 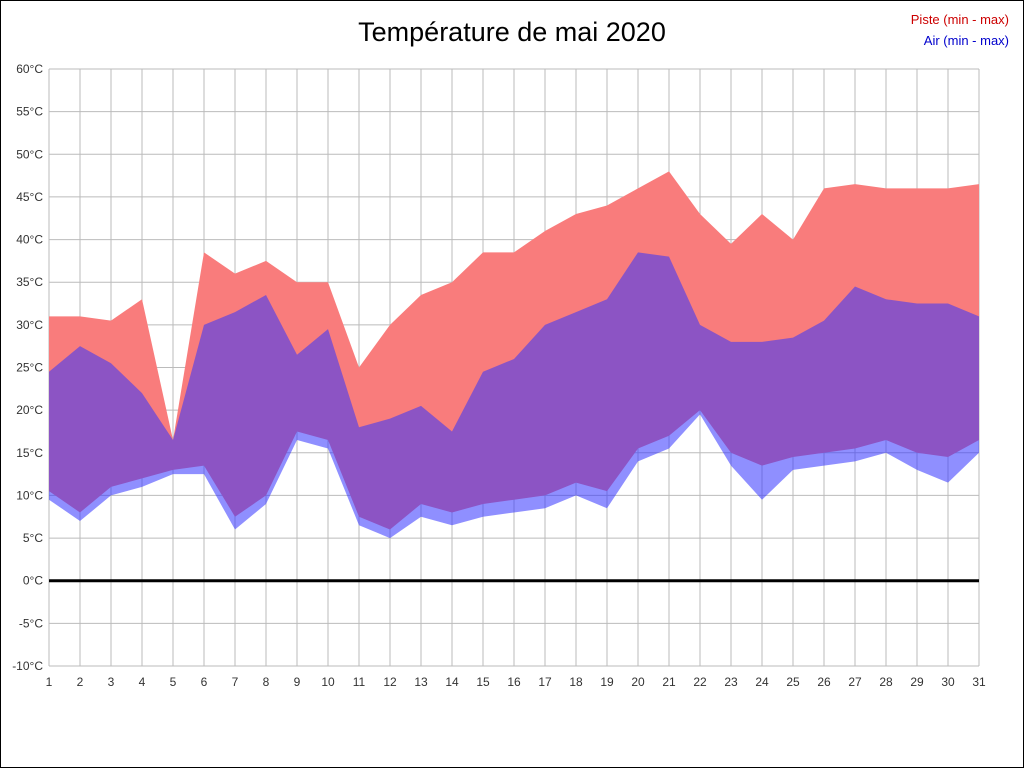 What do you see at coordinates (359, 682) in the screenshot?
I see `svg-text: 11` at bounding box center [359, 682].